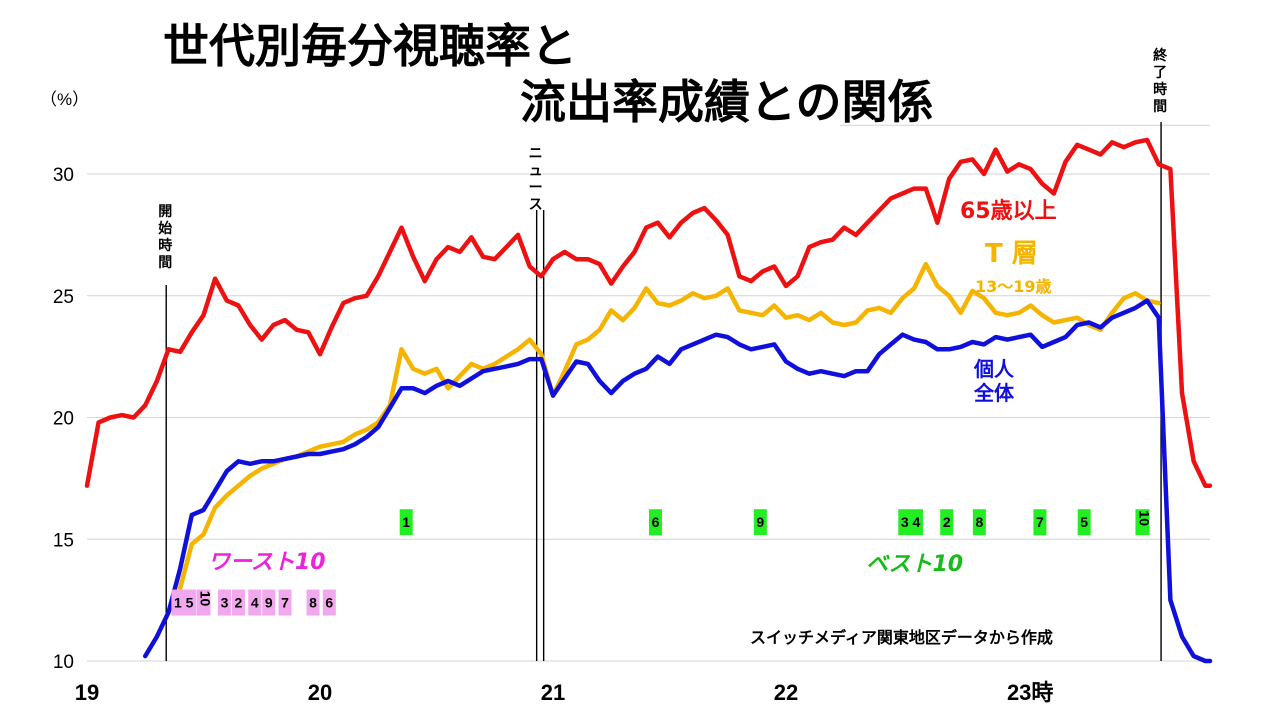 The image size is (1280, 720). What do you see at coordinates (267, 562) in the screenshot?
I see `worst10-title: ワースト10` at bounding box center [267, 562].